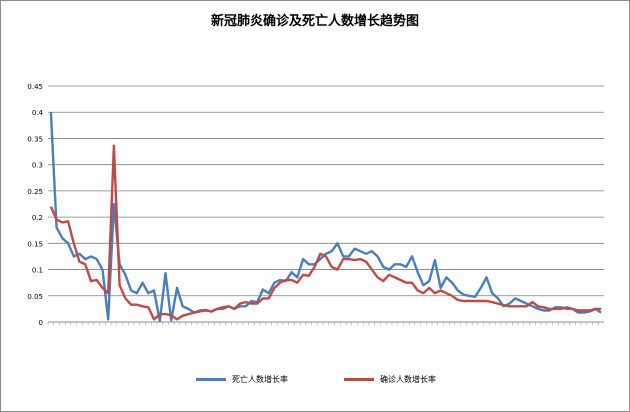  I want to click on y-tick-label: 0, so click(41, 323).